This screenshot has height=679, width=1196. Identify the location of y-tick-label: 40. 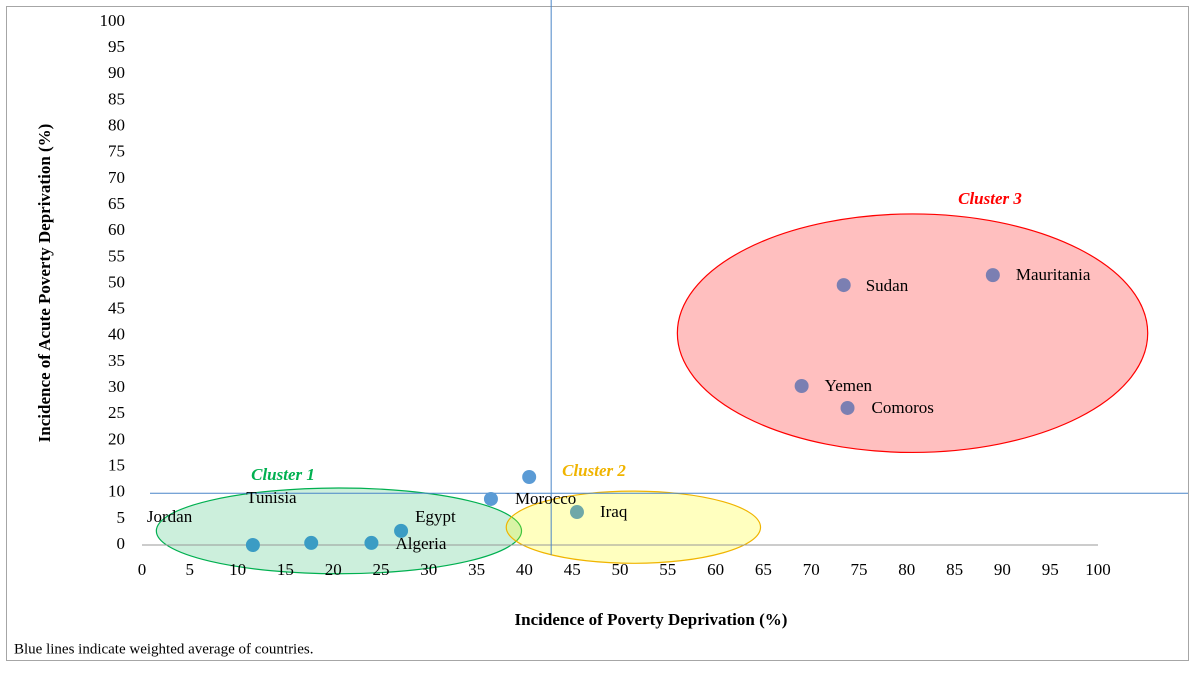
(116, 334).